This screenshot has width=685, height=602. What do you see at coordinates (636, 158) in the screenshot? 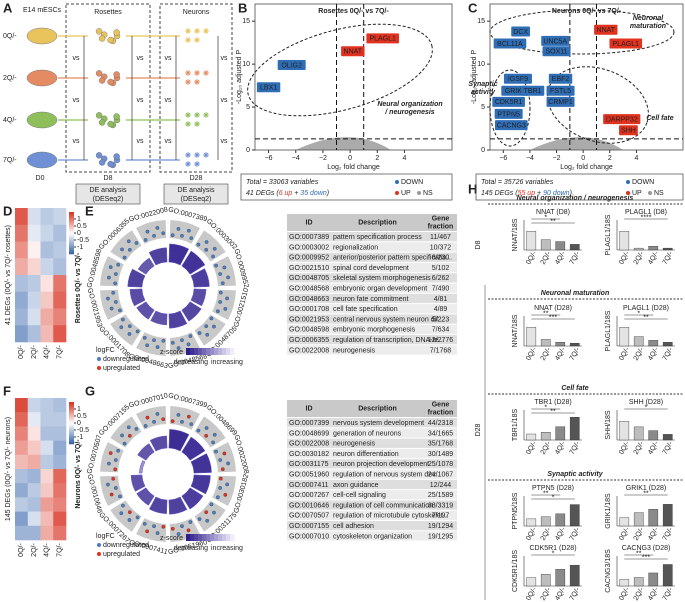
I see `x-tick-label: 4` at bounding box center [636, 158].